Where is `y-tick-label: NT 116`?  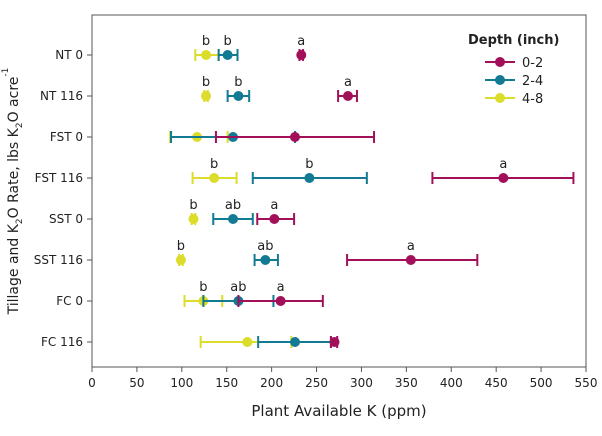
y-tick-label: NT 116 is located at coordinates (61, 96).